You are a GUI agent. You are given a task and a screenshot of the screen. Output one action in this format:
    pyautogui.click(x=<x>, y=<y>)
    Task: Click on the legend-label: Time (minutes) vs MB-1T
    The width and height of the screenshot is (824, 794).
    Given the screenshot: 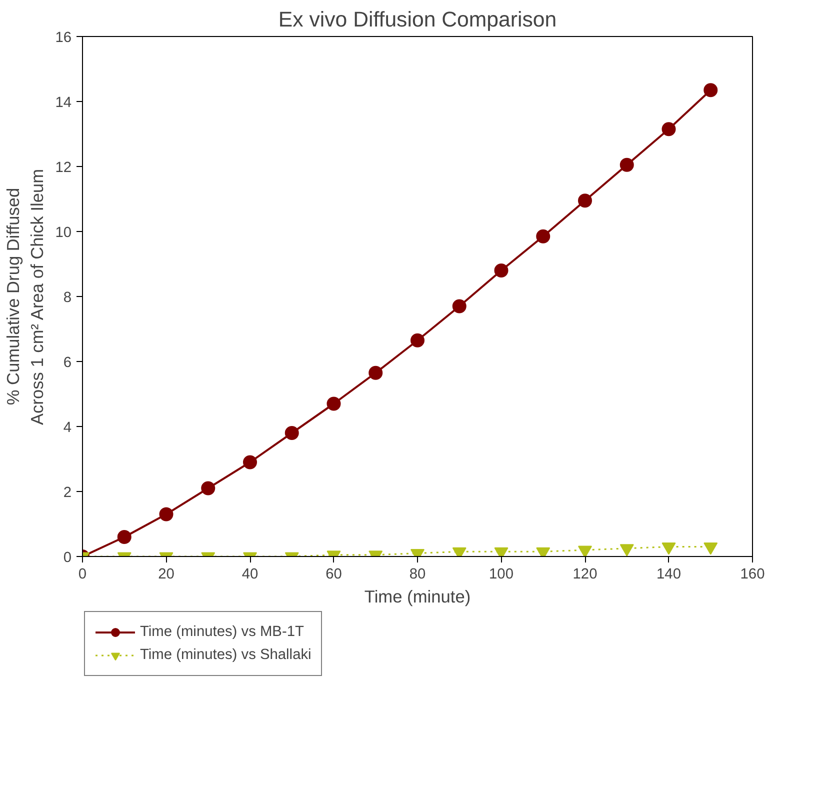 What is the action you would take?
    pyautogui.click(x=222, y=632)
    